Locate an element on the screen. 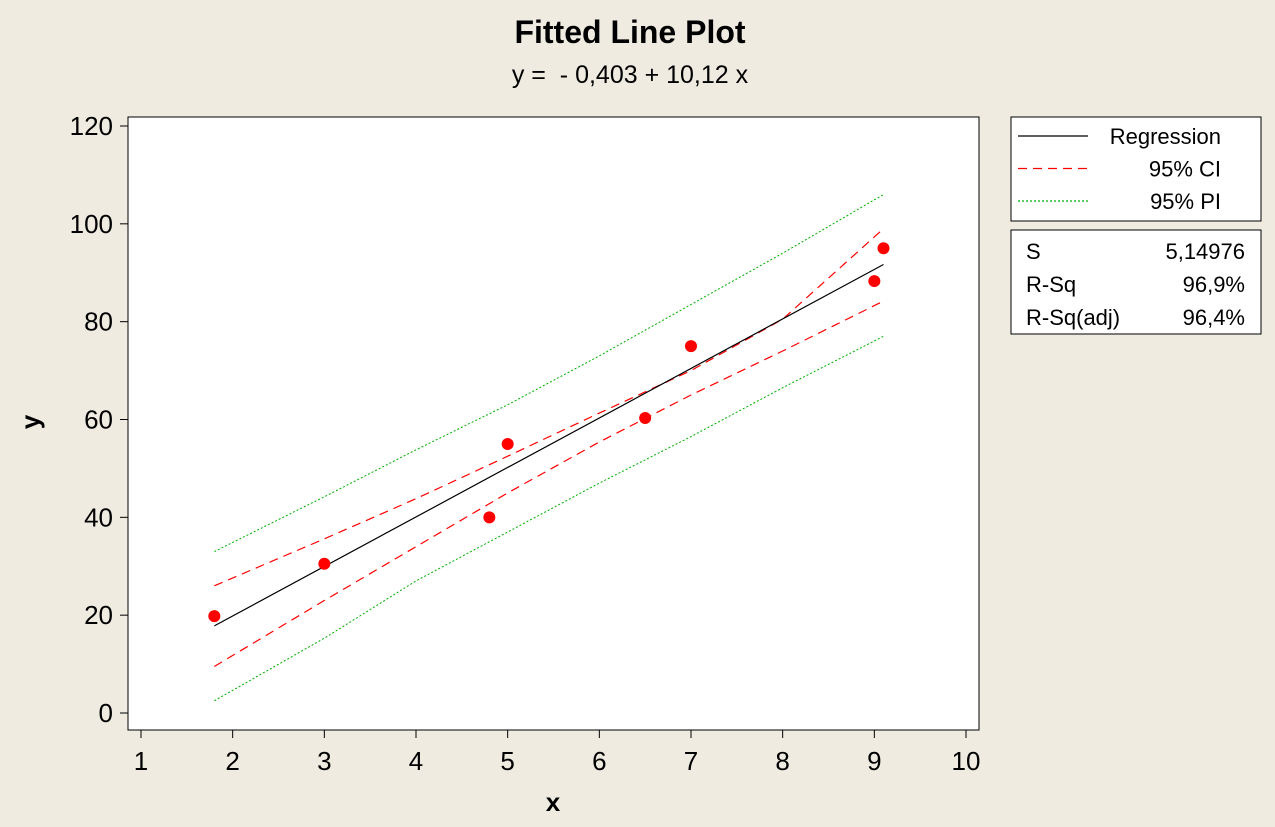 Image resolution: width=1275 pixels, height=827 pixels. legend-items: Regression 95% CI 95% PI is located at coordinates (1119, 169).